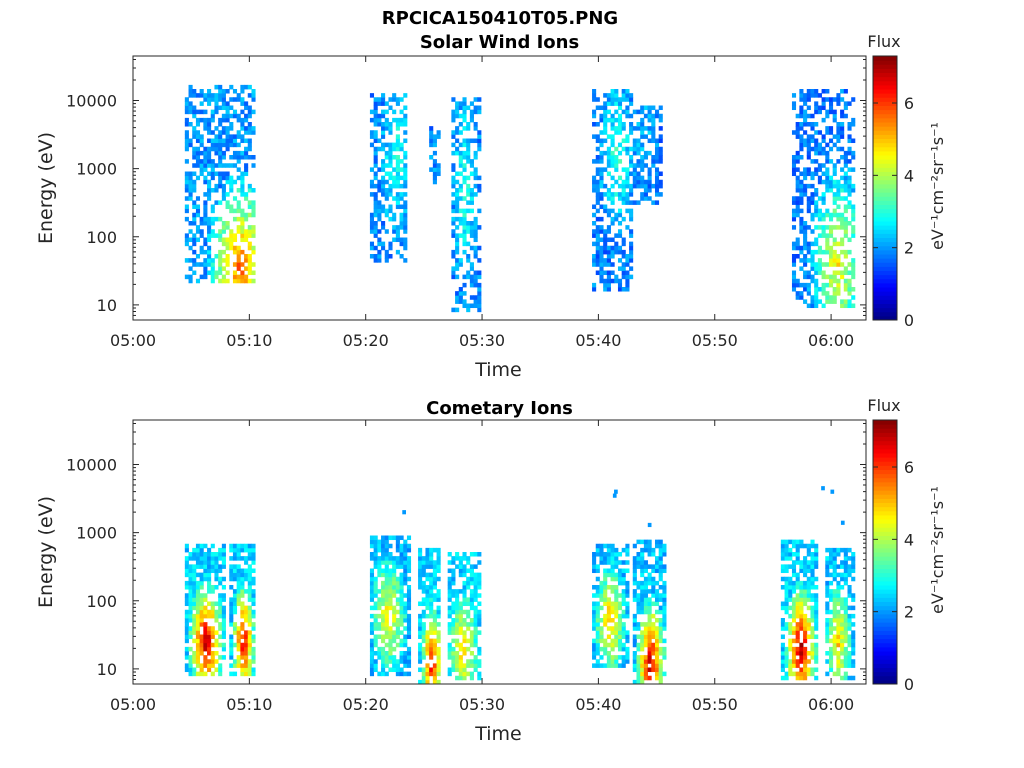 The width and height of the screenshot is (1024, 768). What do you see at coordinates (937, 186) in the screenshot?
I see `colorbar-unit-label: eV⁻¹cm⁻²sr⁻¹s⁻¹` at bounding box center [937, 186].